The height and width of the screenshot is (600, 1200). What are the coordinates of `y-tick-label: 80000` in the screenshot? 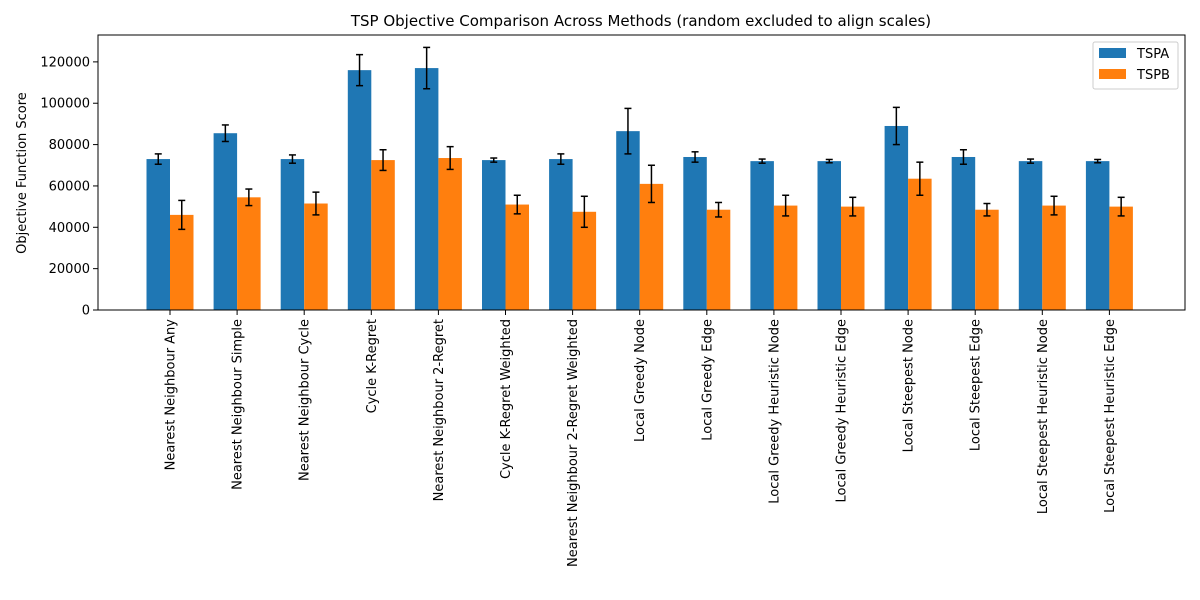 It's located at (69, 145).